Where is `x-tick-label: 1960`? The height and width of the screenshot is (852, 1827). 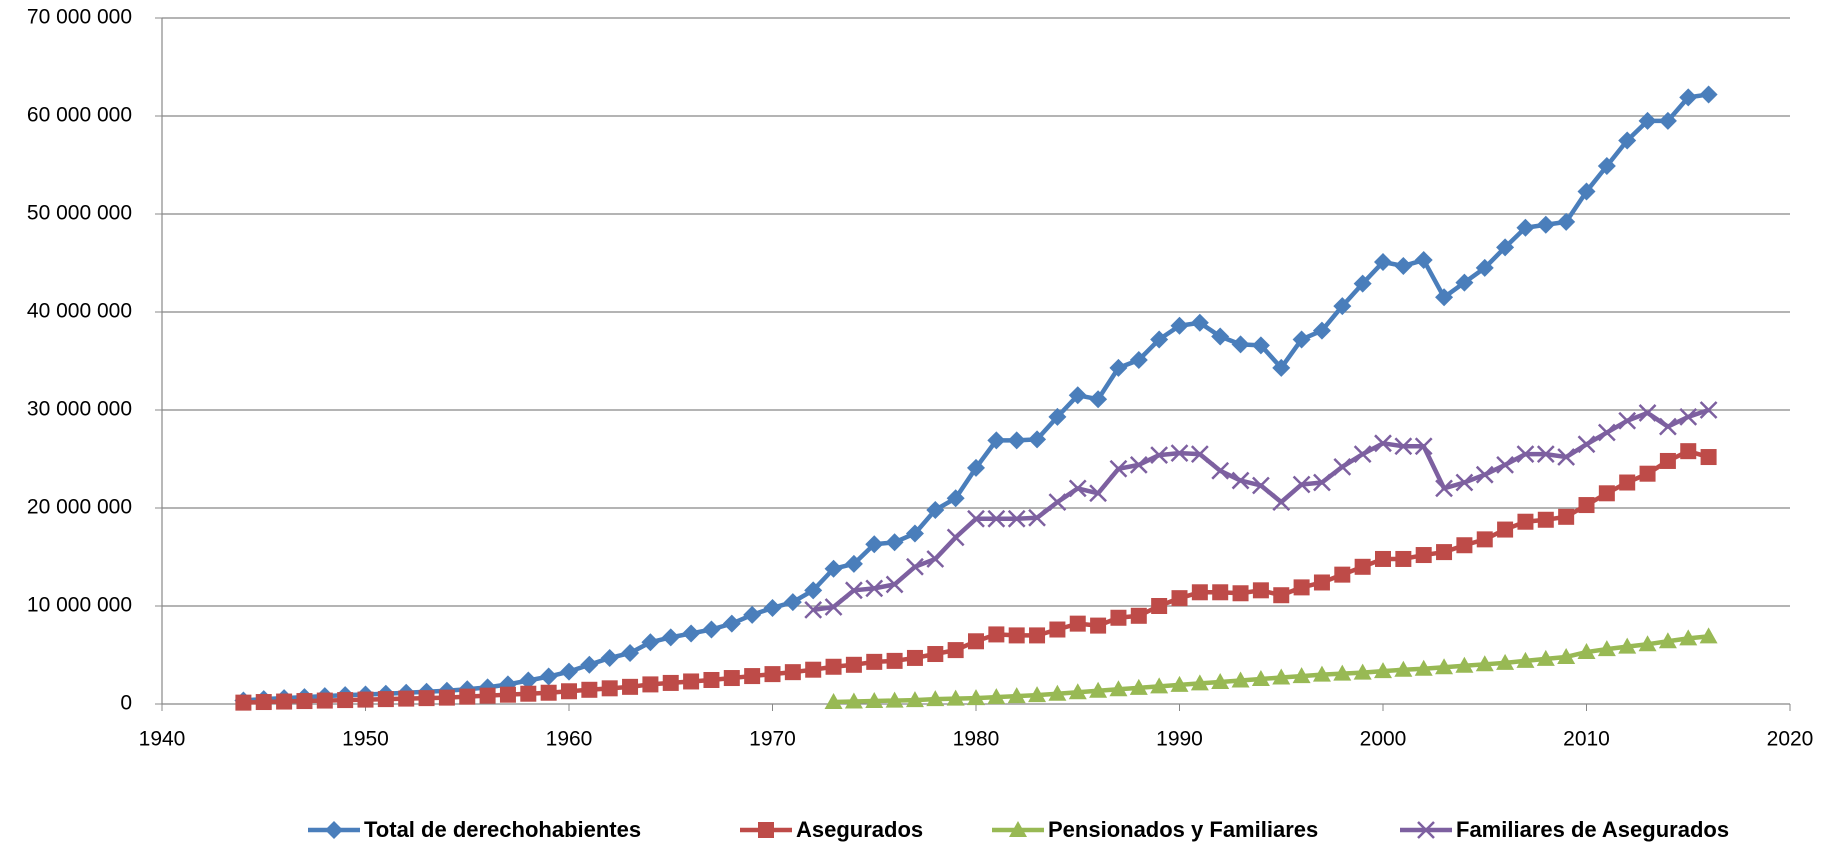
x-tick-label: 1960 is located at coordinates (569, 739).